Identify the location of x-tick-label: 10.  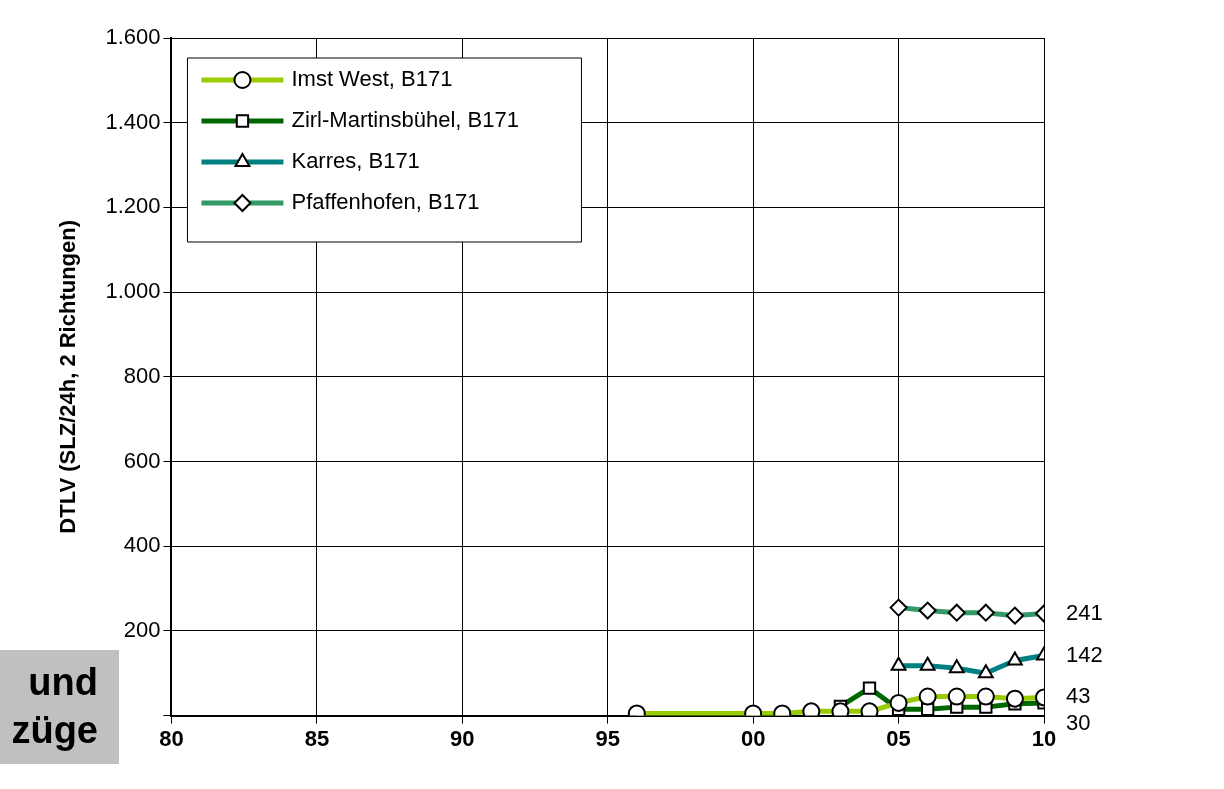
(1044, 738).